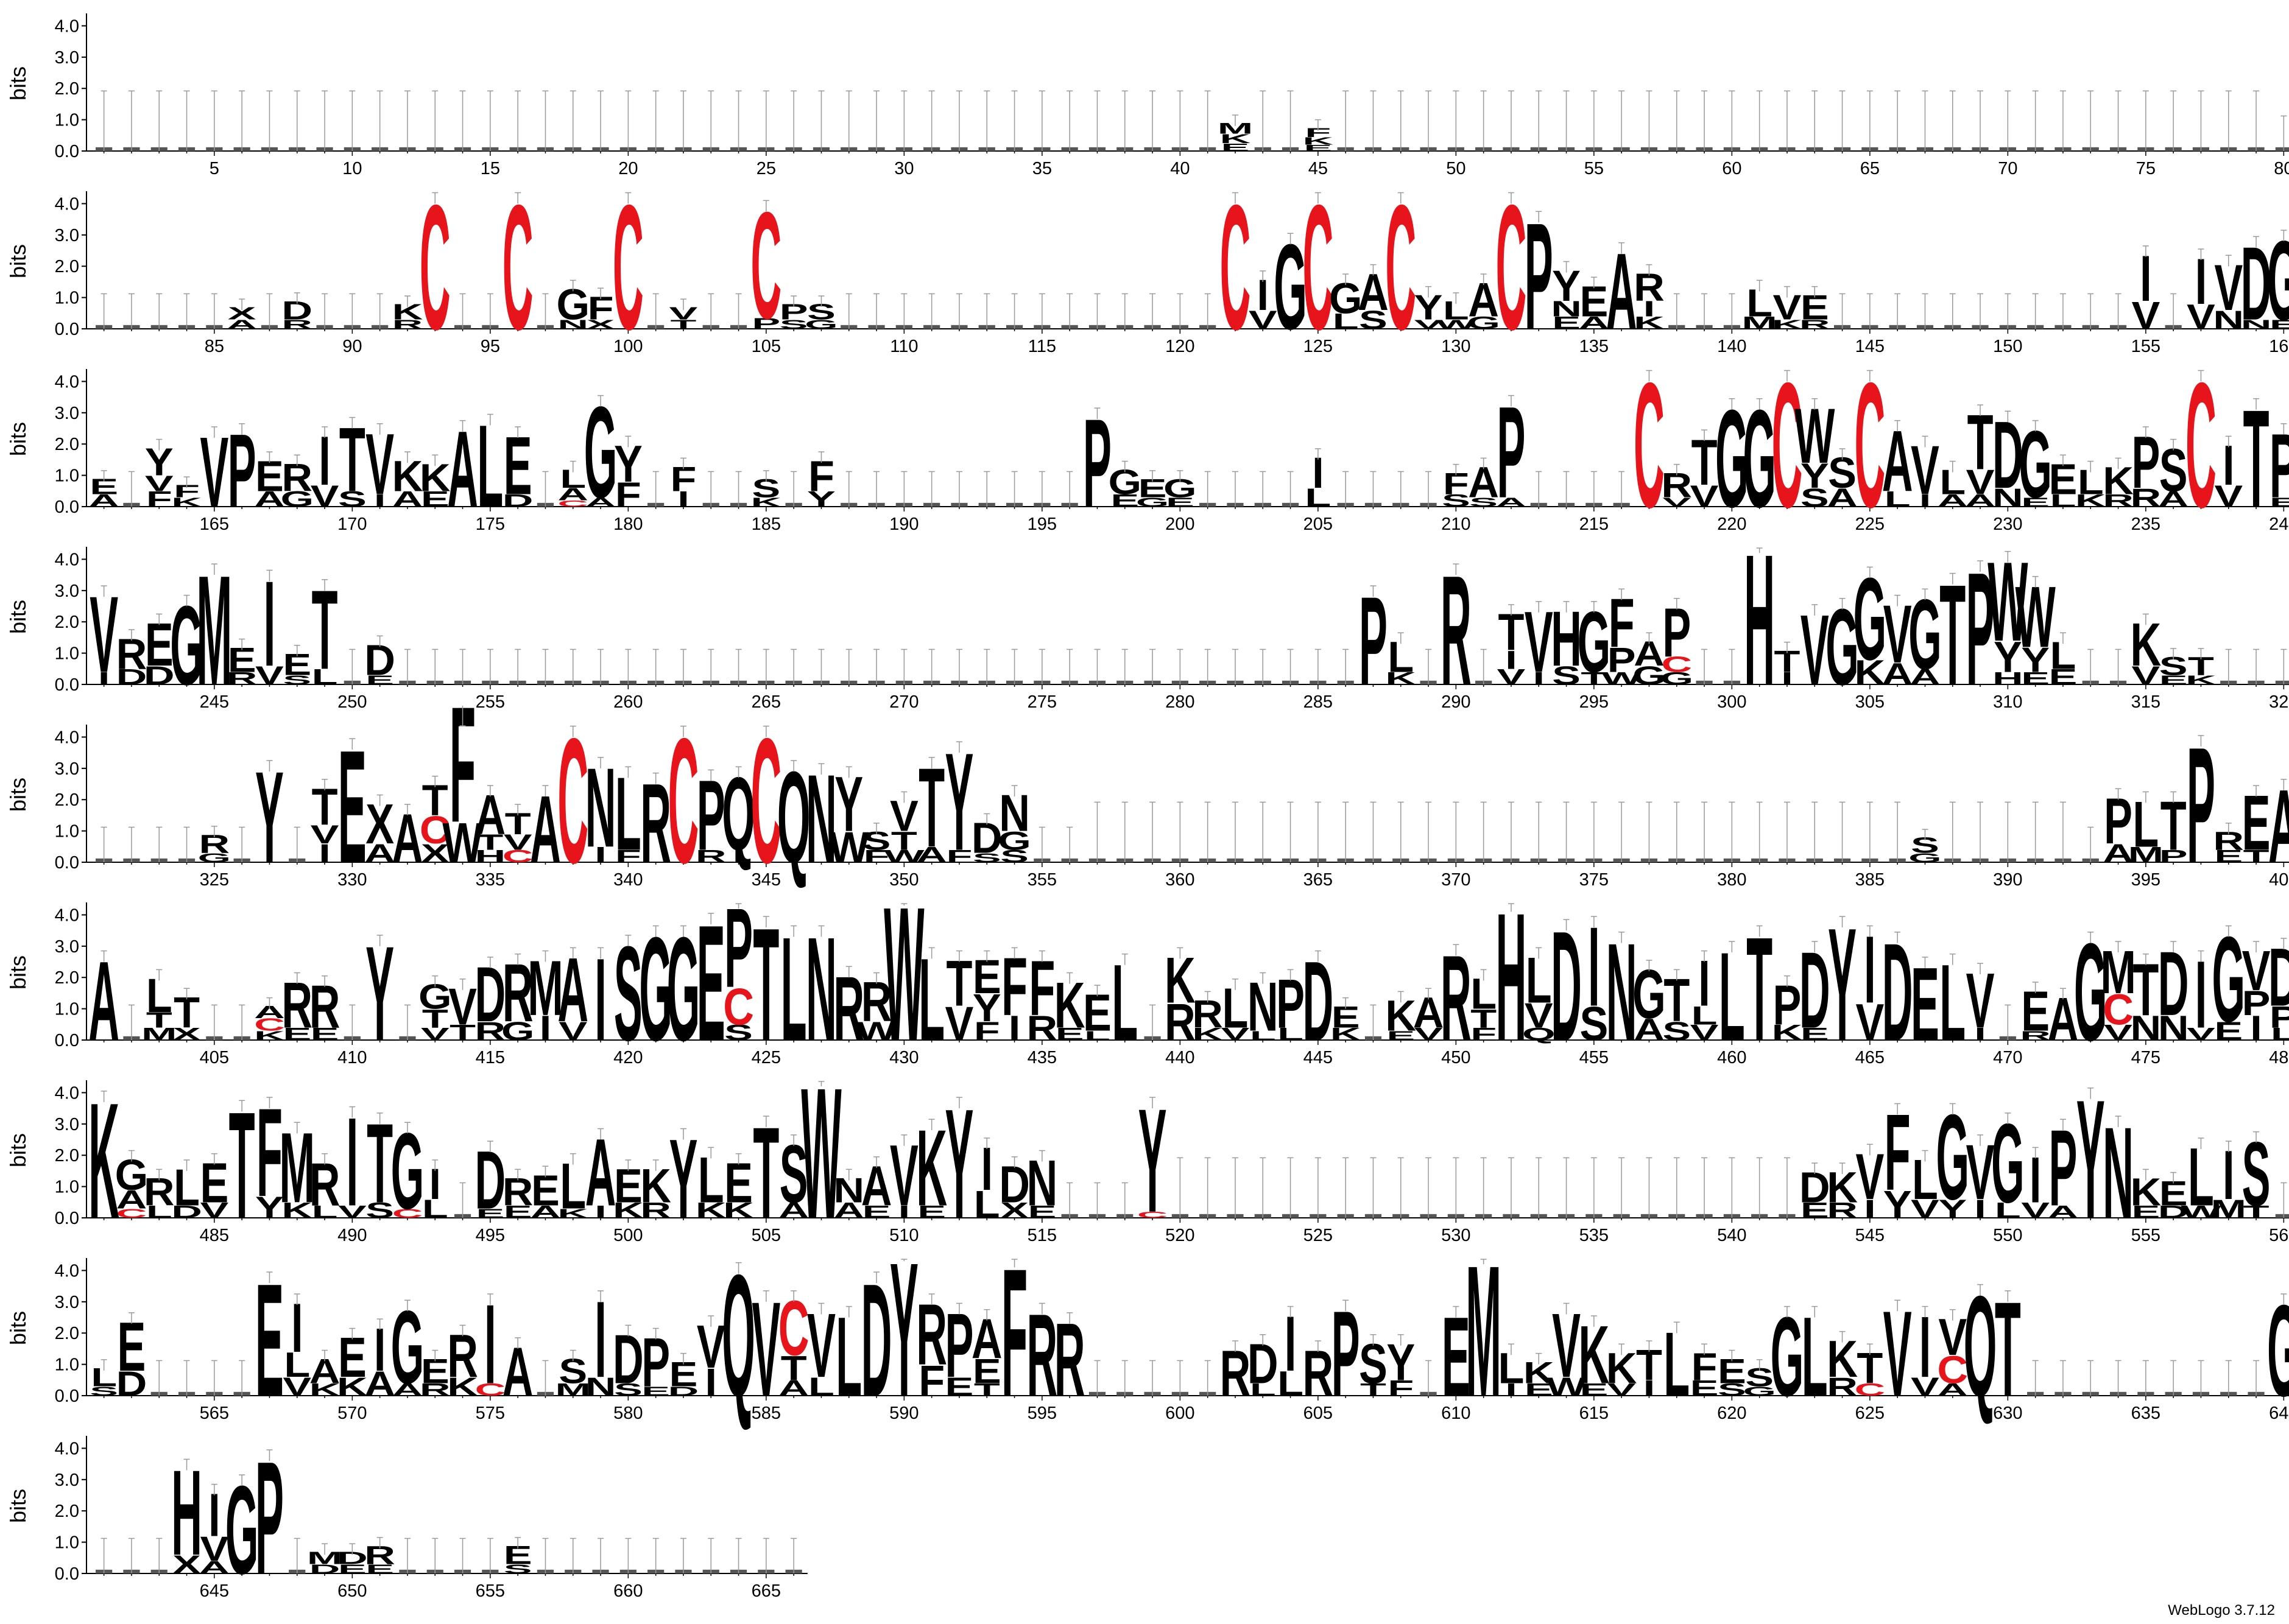 This screenshot has height=1624, width=2289. Describe the element at coordinates (1318, 132) in the screenshot. I see `logo-letter: F` at that location.